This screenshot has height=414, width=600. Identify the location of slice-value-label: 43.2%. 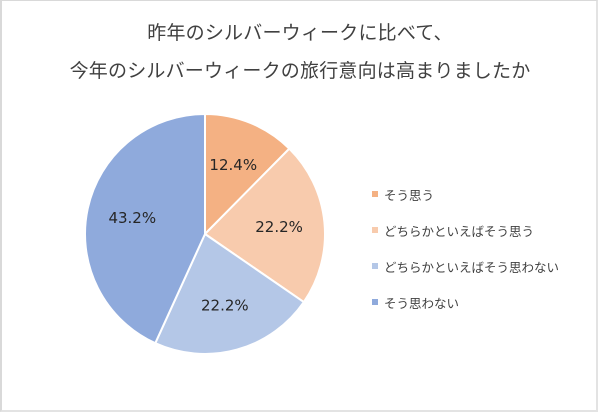
(132, 218).